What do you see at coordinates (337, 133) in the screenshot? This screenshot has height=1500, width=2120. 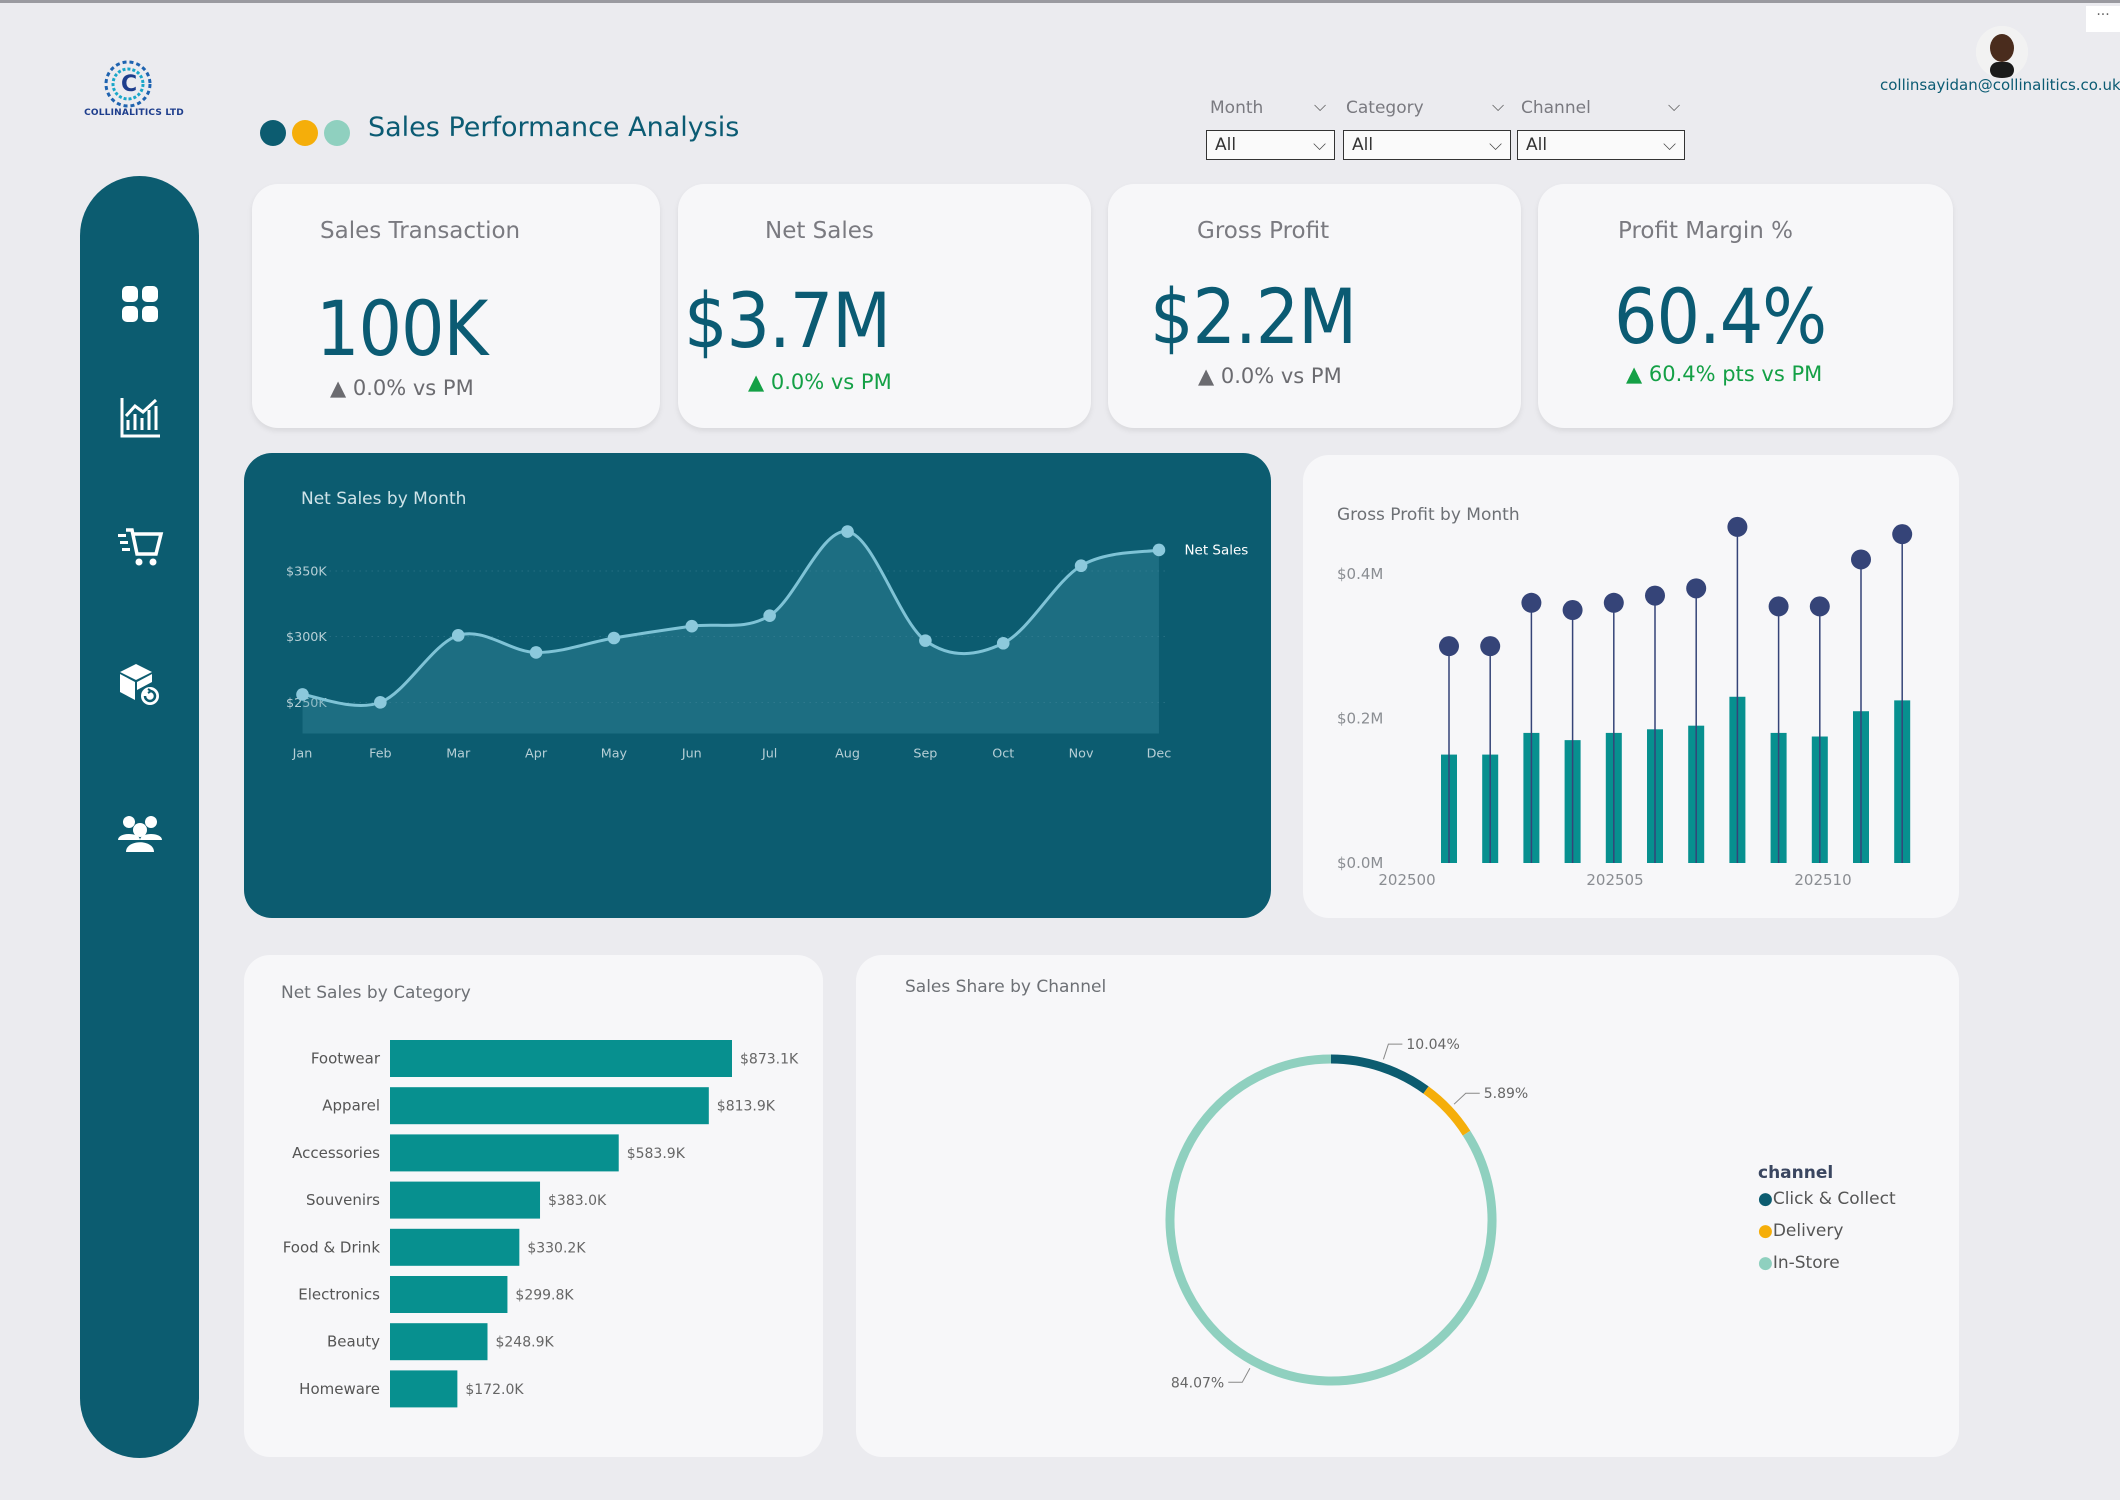 I see `accent-dot-mint` at bounding box center [337, 133].